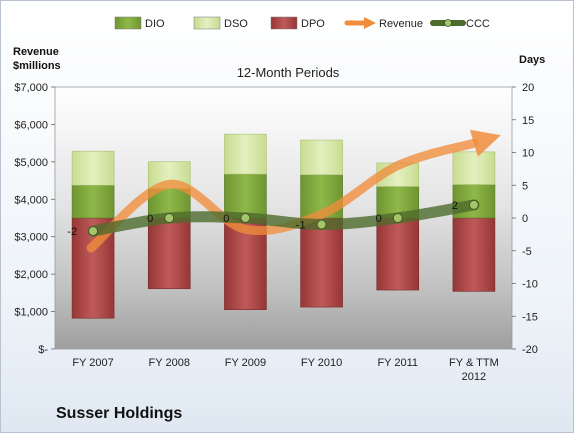 The width and height of the screenshot is (574, 433). I want to click on category-label: FY 2010, so click(321, 363).